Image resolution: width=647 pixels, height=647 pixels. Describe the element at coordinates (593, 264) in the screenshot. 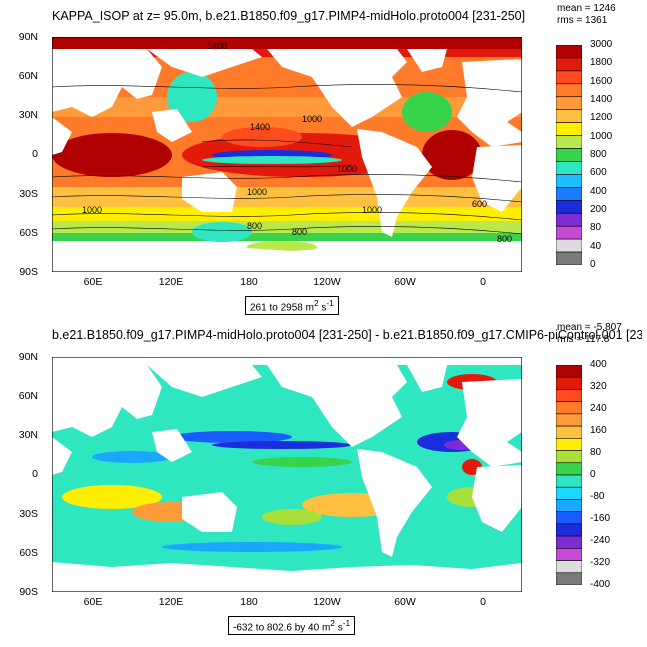

I see `top-colorbar-label: 0` at that location.